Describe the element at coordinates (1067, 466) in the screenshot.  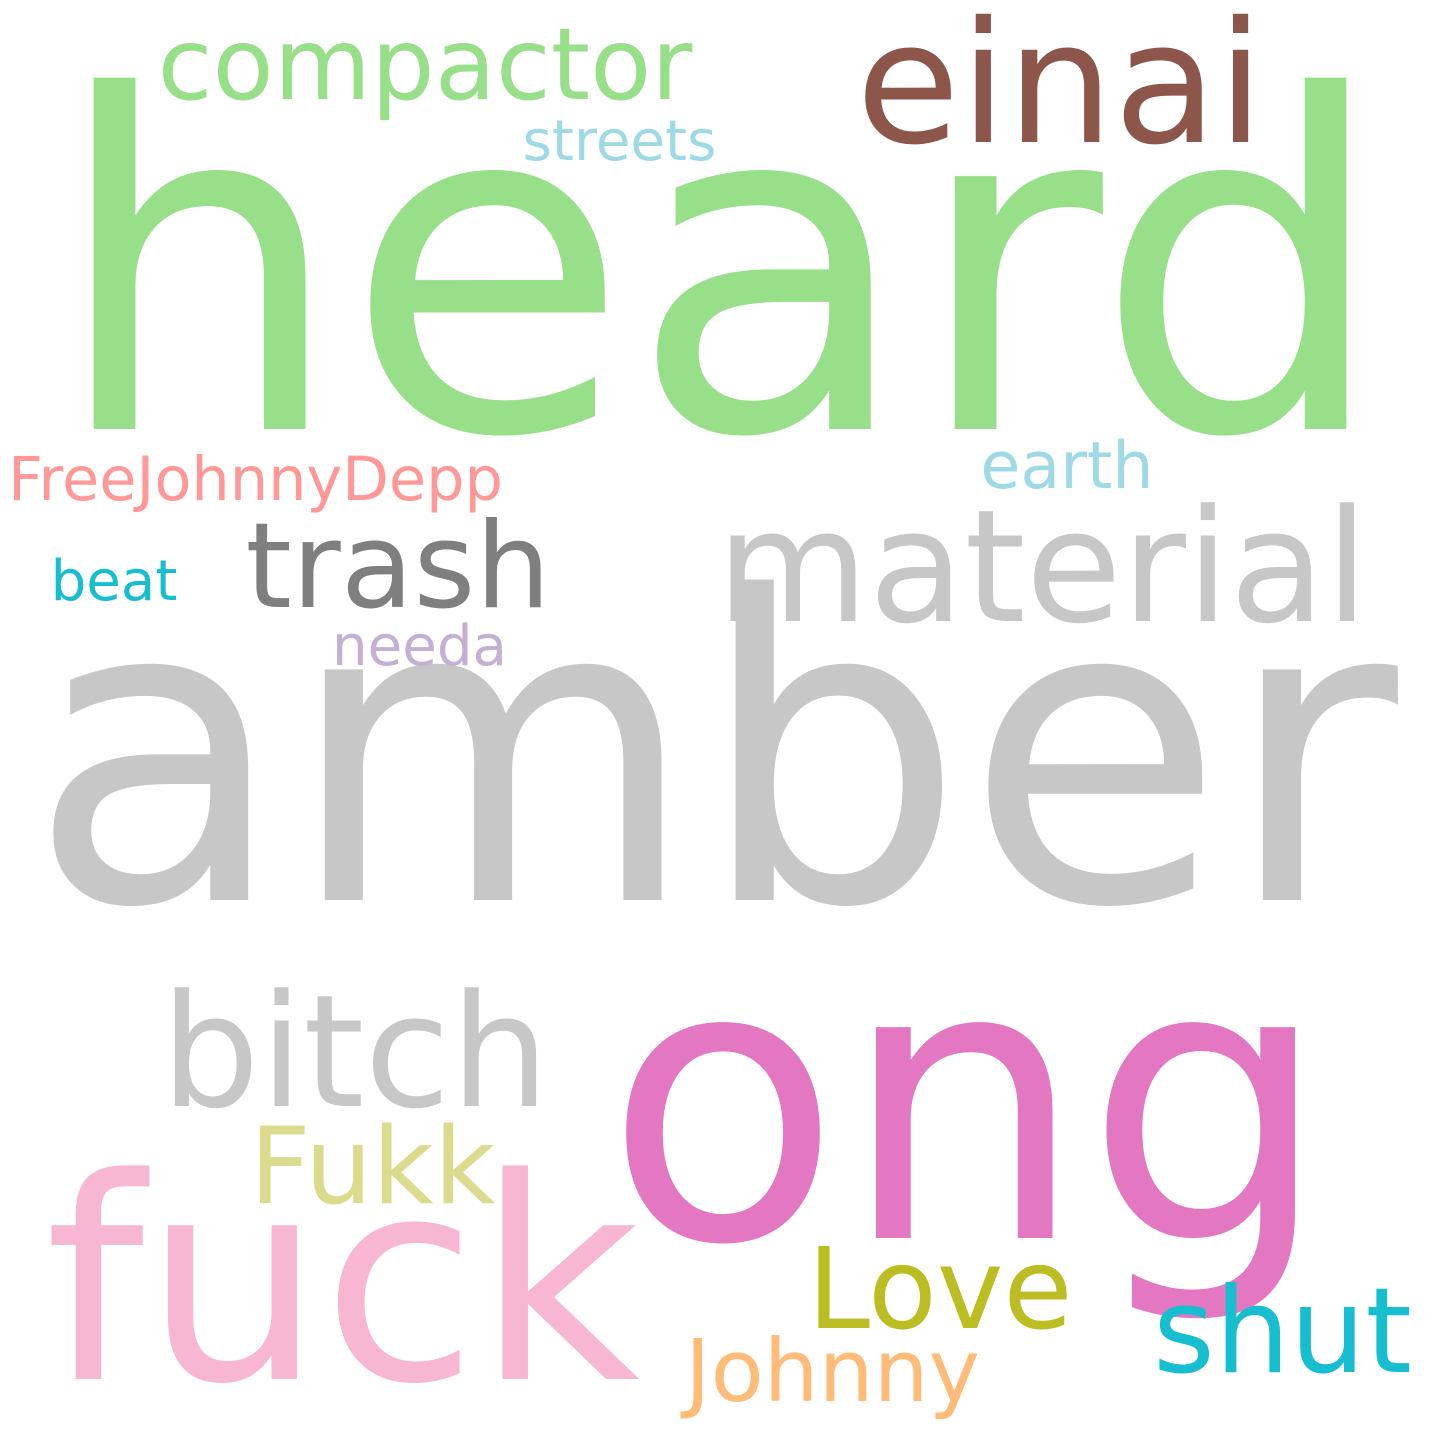
I see `word-earth: earth` at that location.